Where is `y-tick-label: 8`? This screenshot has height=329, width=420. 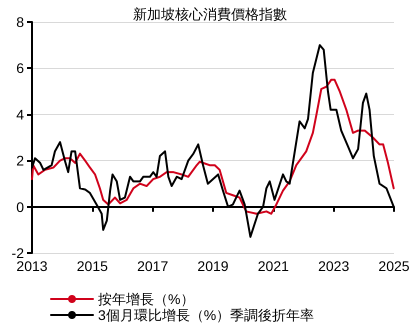 y-tick-label: 8 is located at coordinates (20, 22).